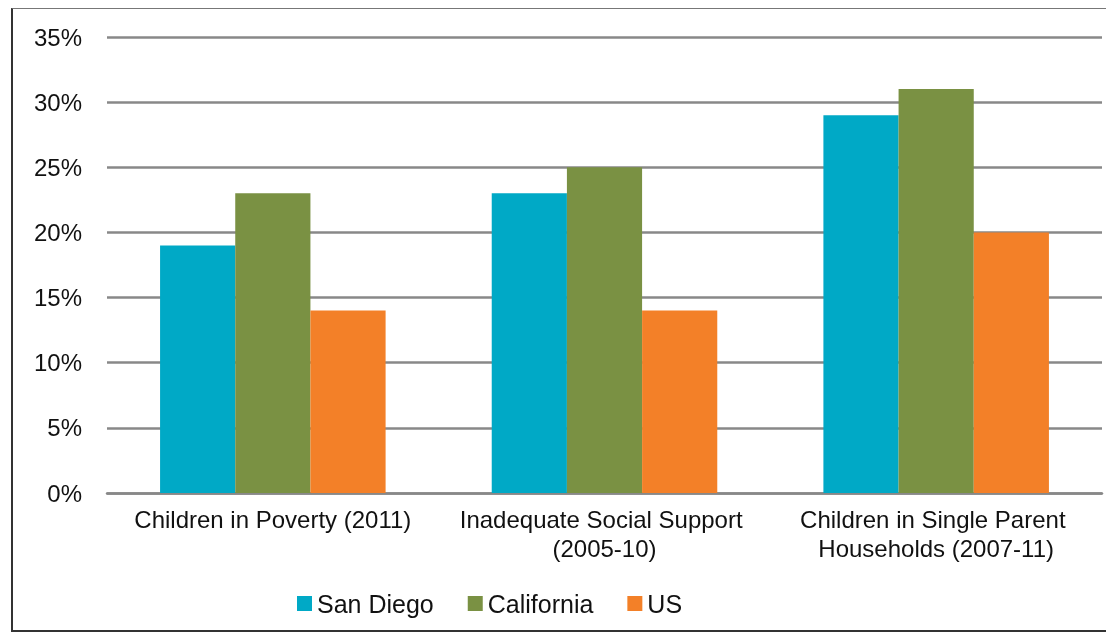  Describe the element at coordinates (540, 603) in the screenshot. I see `legend-label: California` at that location.